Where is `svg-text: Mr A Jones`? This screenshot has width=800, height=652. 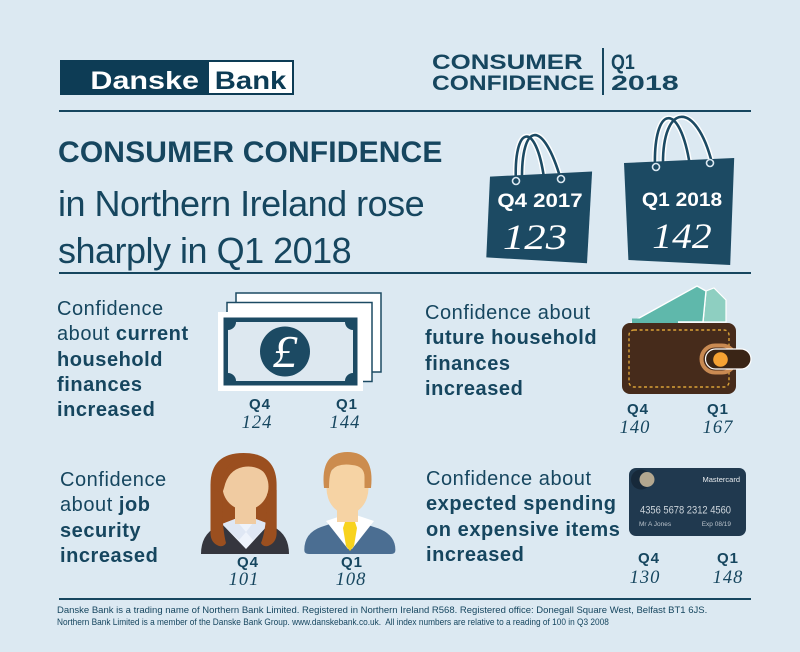
svg-text: Mr A Jones is located at coordinates (655, 524).